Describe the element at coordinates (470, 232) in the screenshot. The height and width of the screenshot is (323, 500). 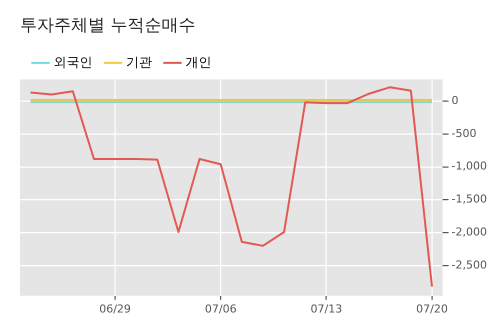
I see `y-tick-label: -2,000` at that location.